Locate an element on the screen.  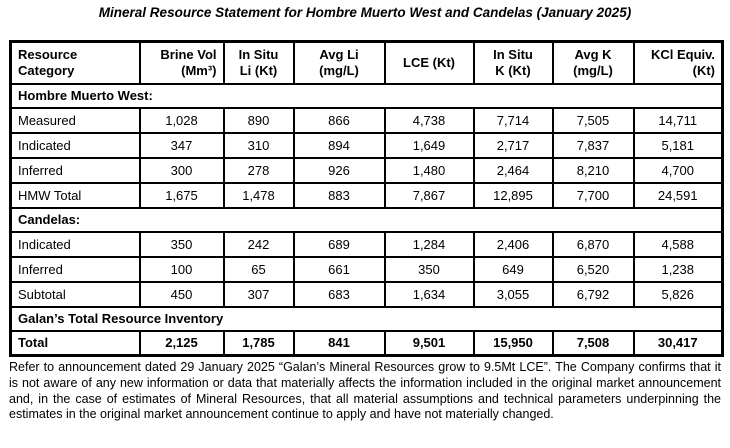
section-header-row: Hombre Muerto West: is located at coordinates (366, 95).